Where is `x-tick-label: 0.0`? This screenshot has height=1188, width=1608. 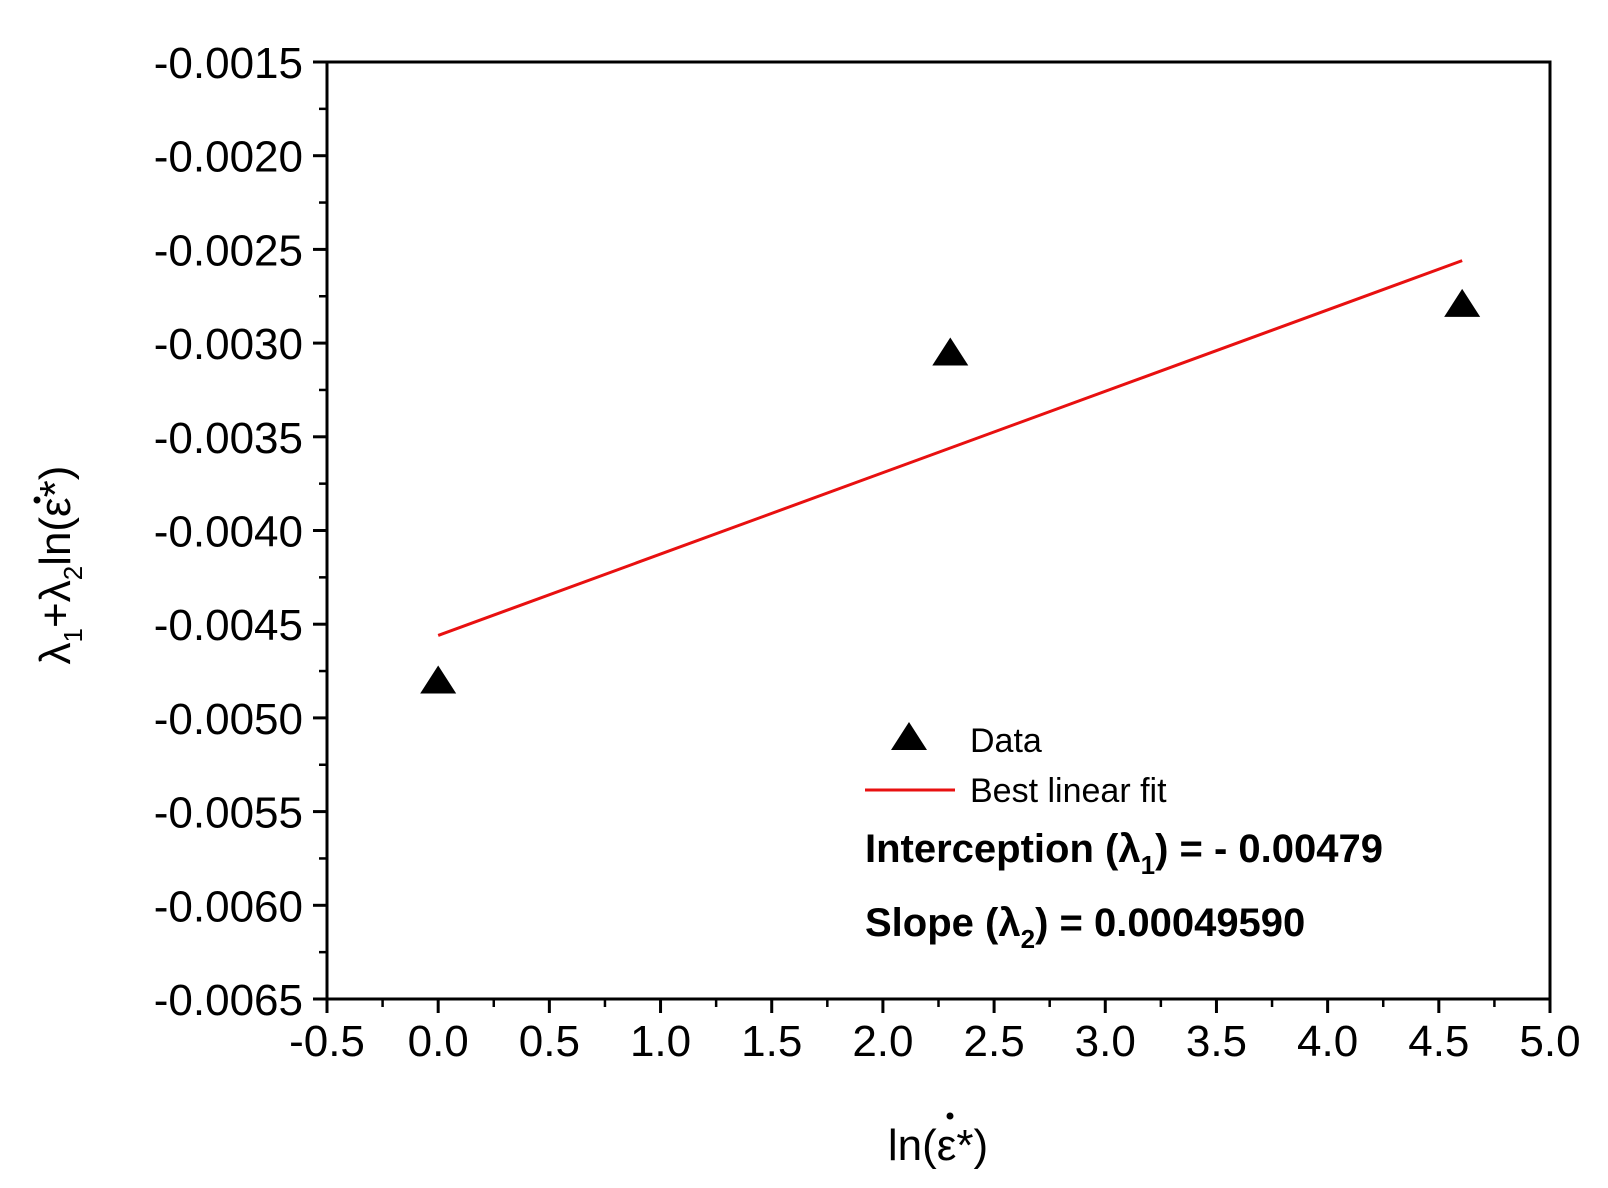
x-tick-label: 0.0 is located at coordinates (438, 1041).